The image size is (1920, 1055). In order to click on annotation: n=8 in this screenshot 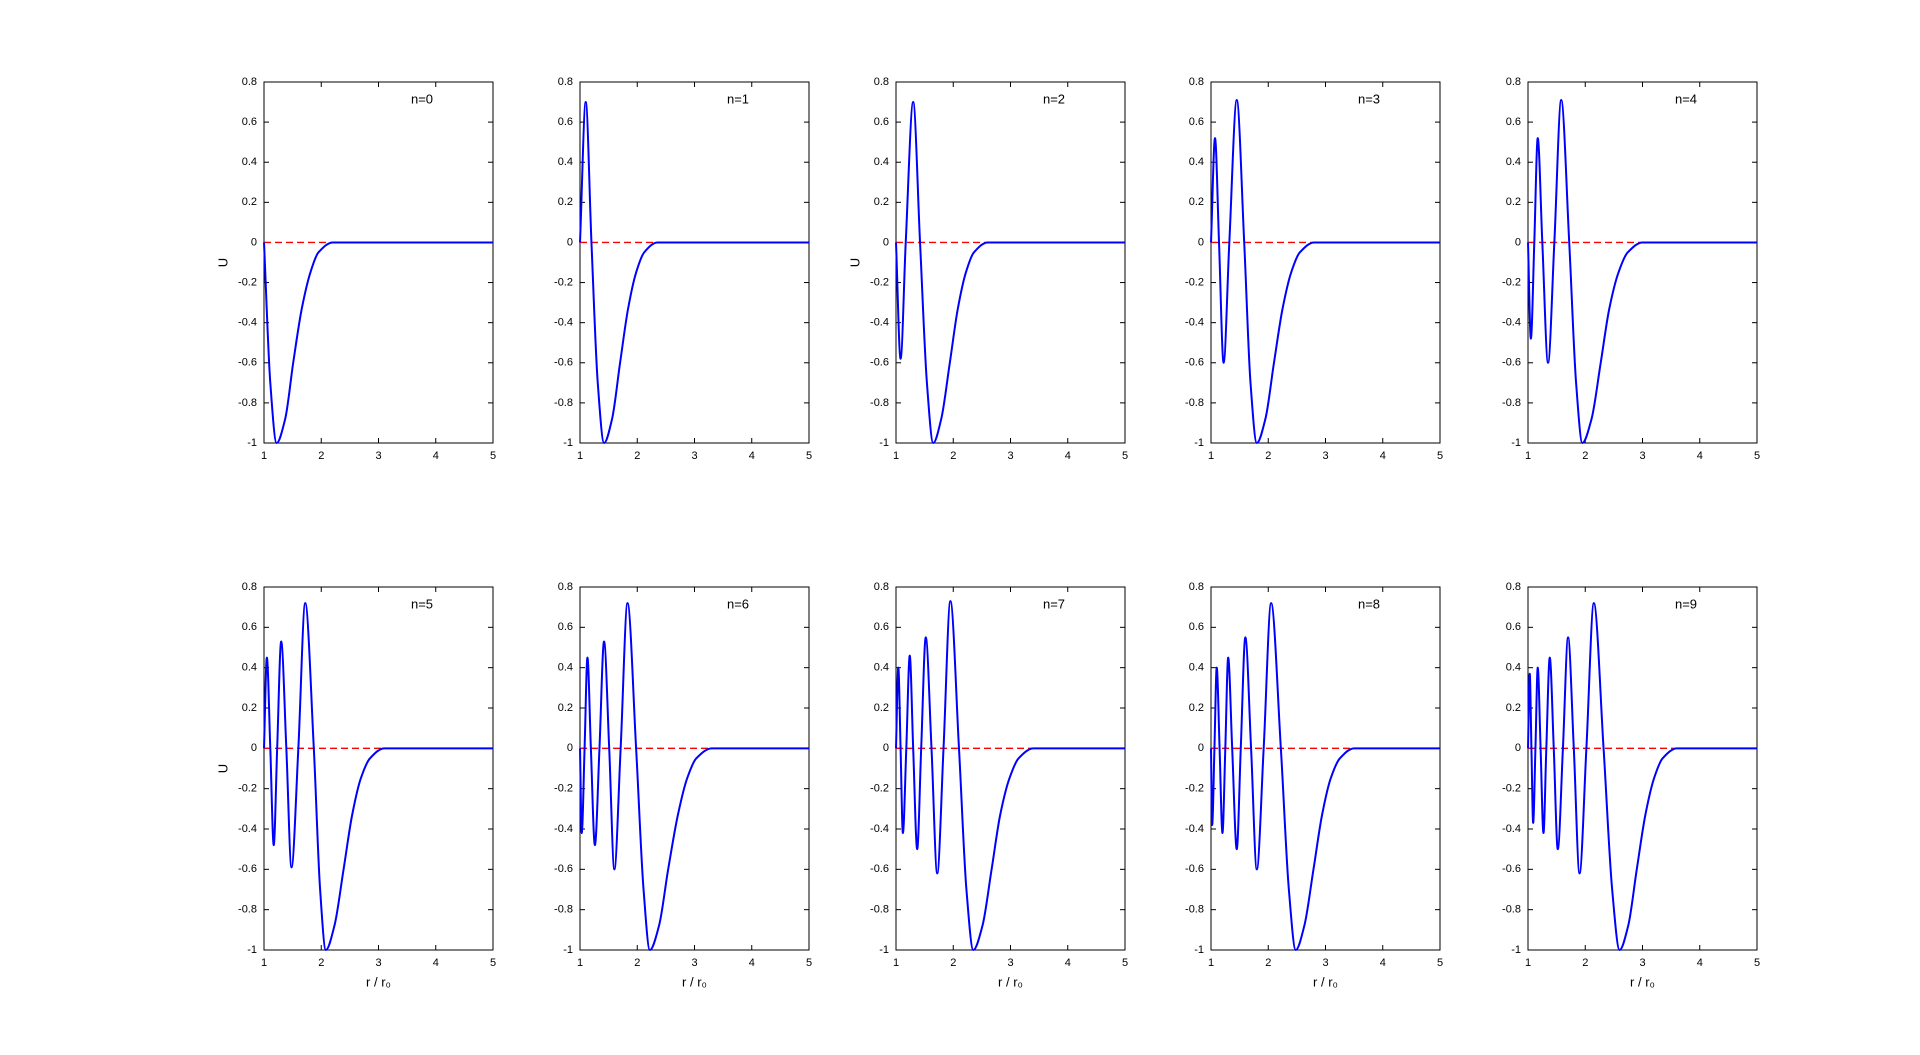, I will do `click(1369, 603)`.